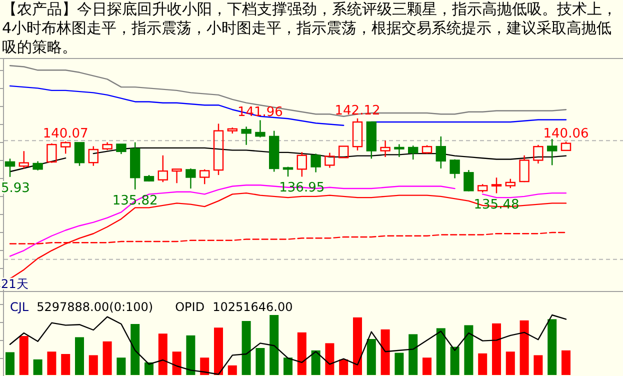 This screenshot has height=376, width=623. I want to click on annotation: 140.06, so click(566, 134).